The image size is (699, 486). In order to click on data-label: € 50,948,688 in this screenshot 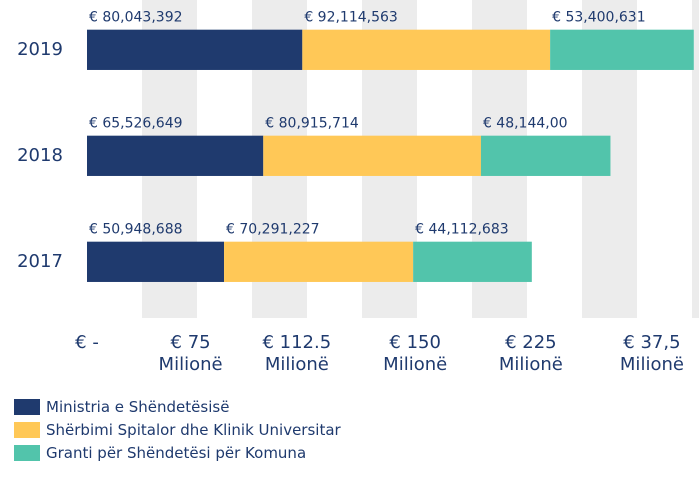, I will do `click(136, 230)`.